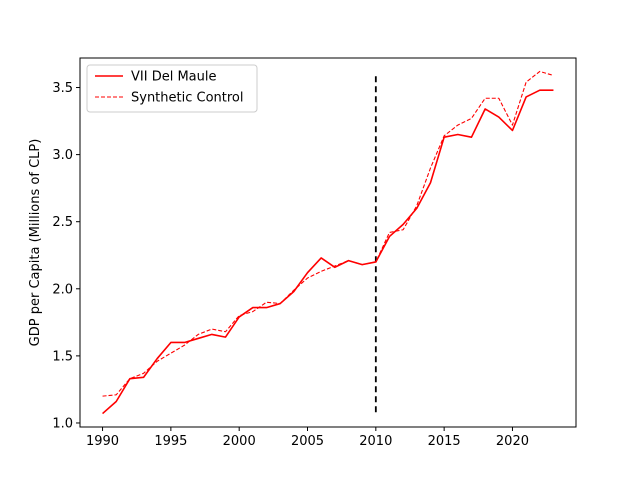 This screenshot has width=640, height=480. What do you see at coordinates (102, 441) in the screenshot?
I see `x-tick-label: 1990` at bounding box center [102, 441].